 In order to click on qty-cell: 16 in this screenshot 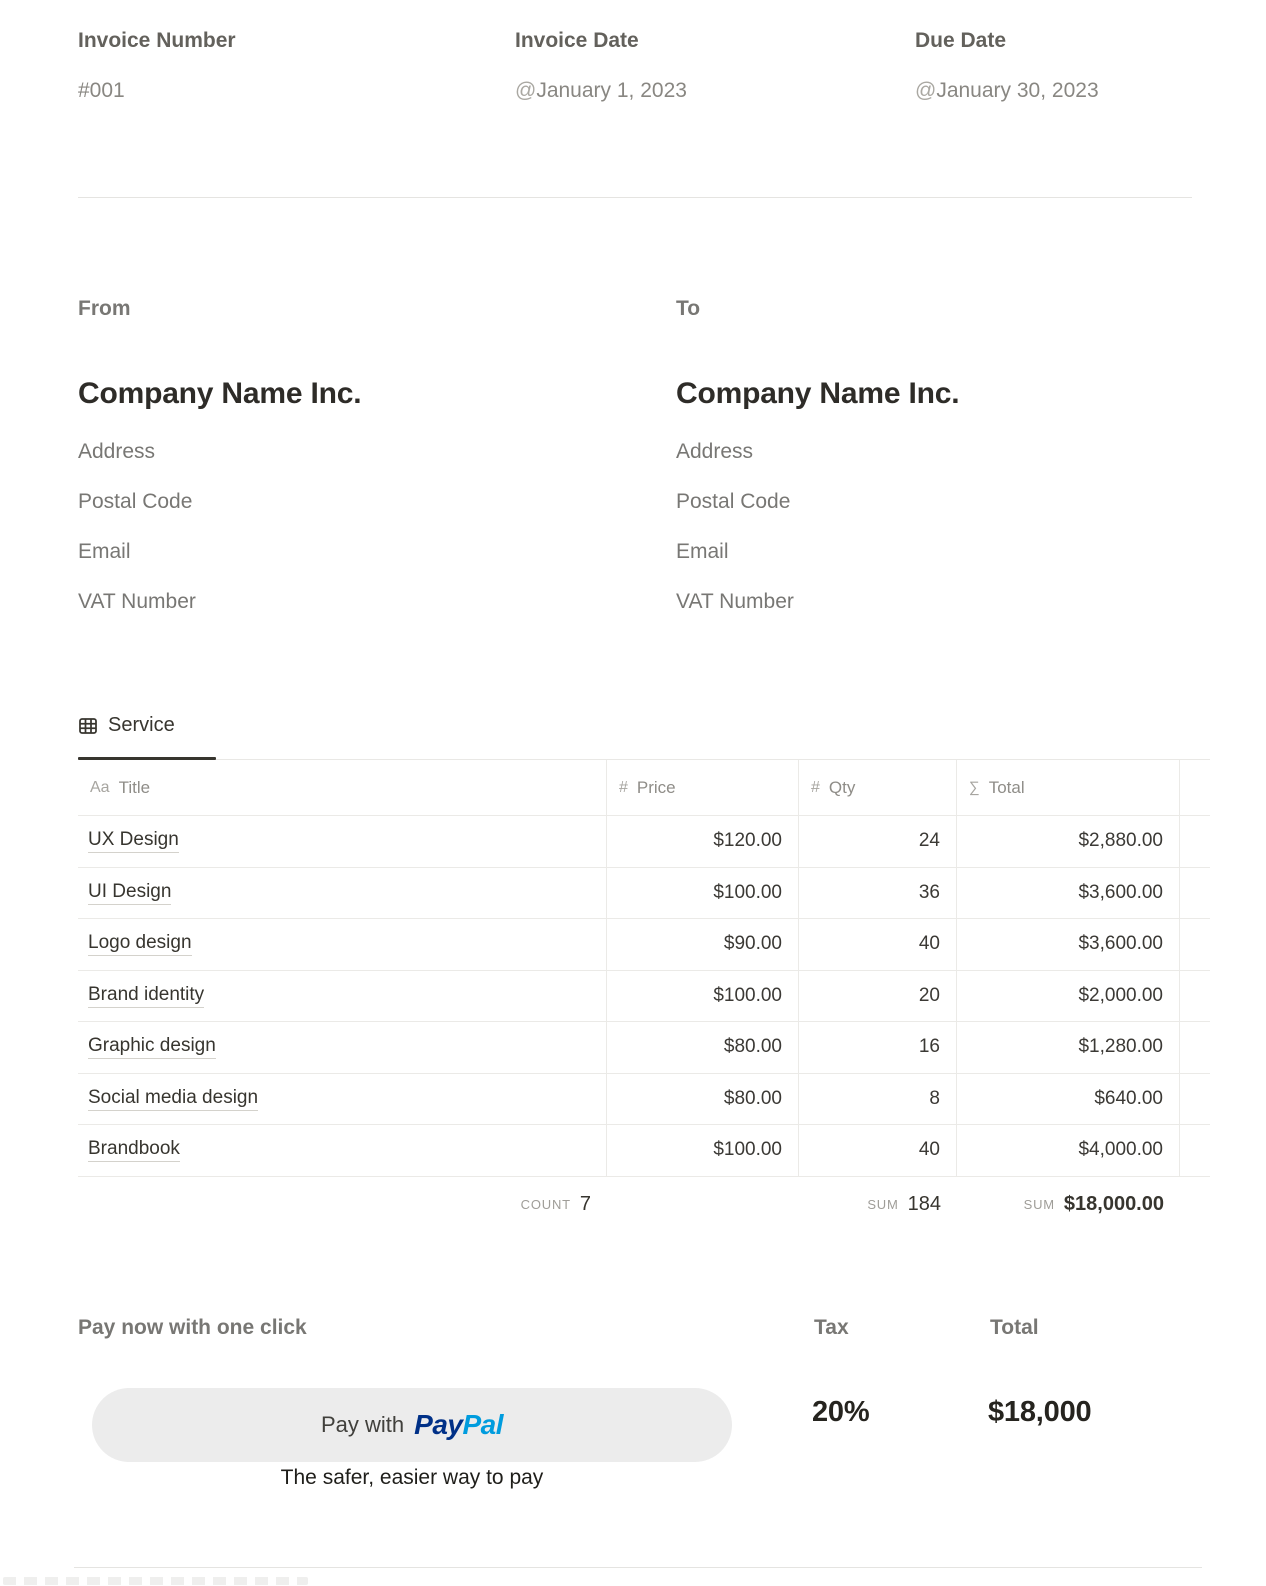, I will do `click(878, 1048)`.